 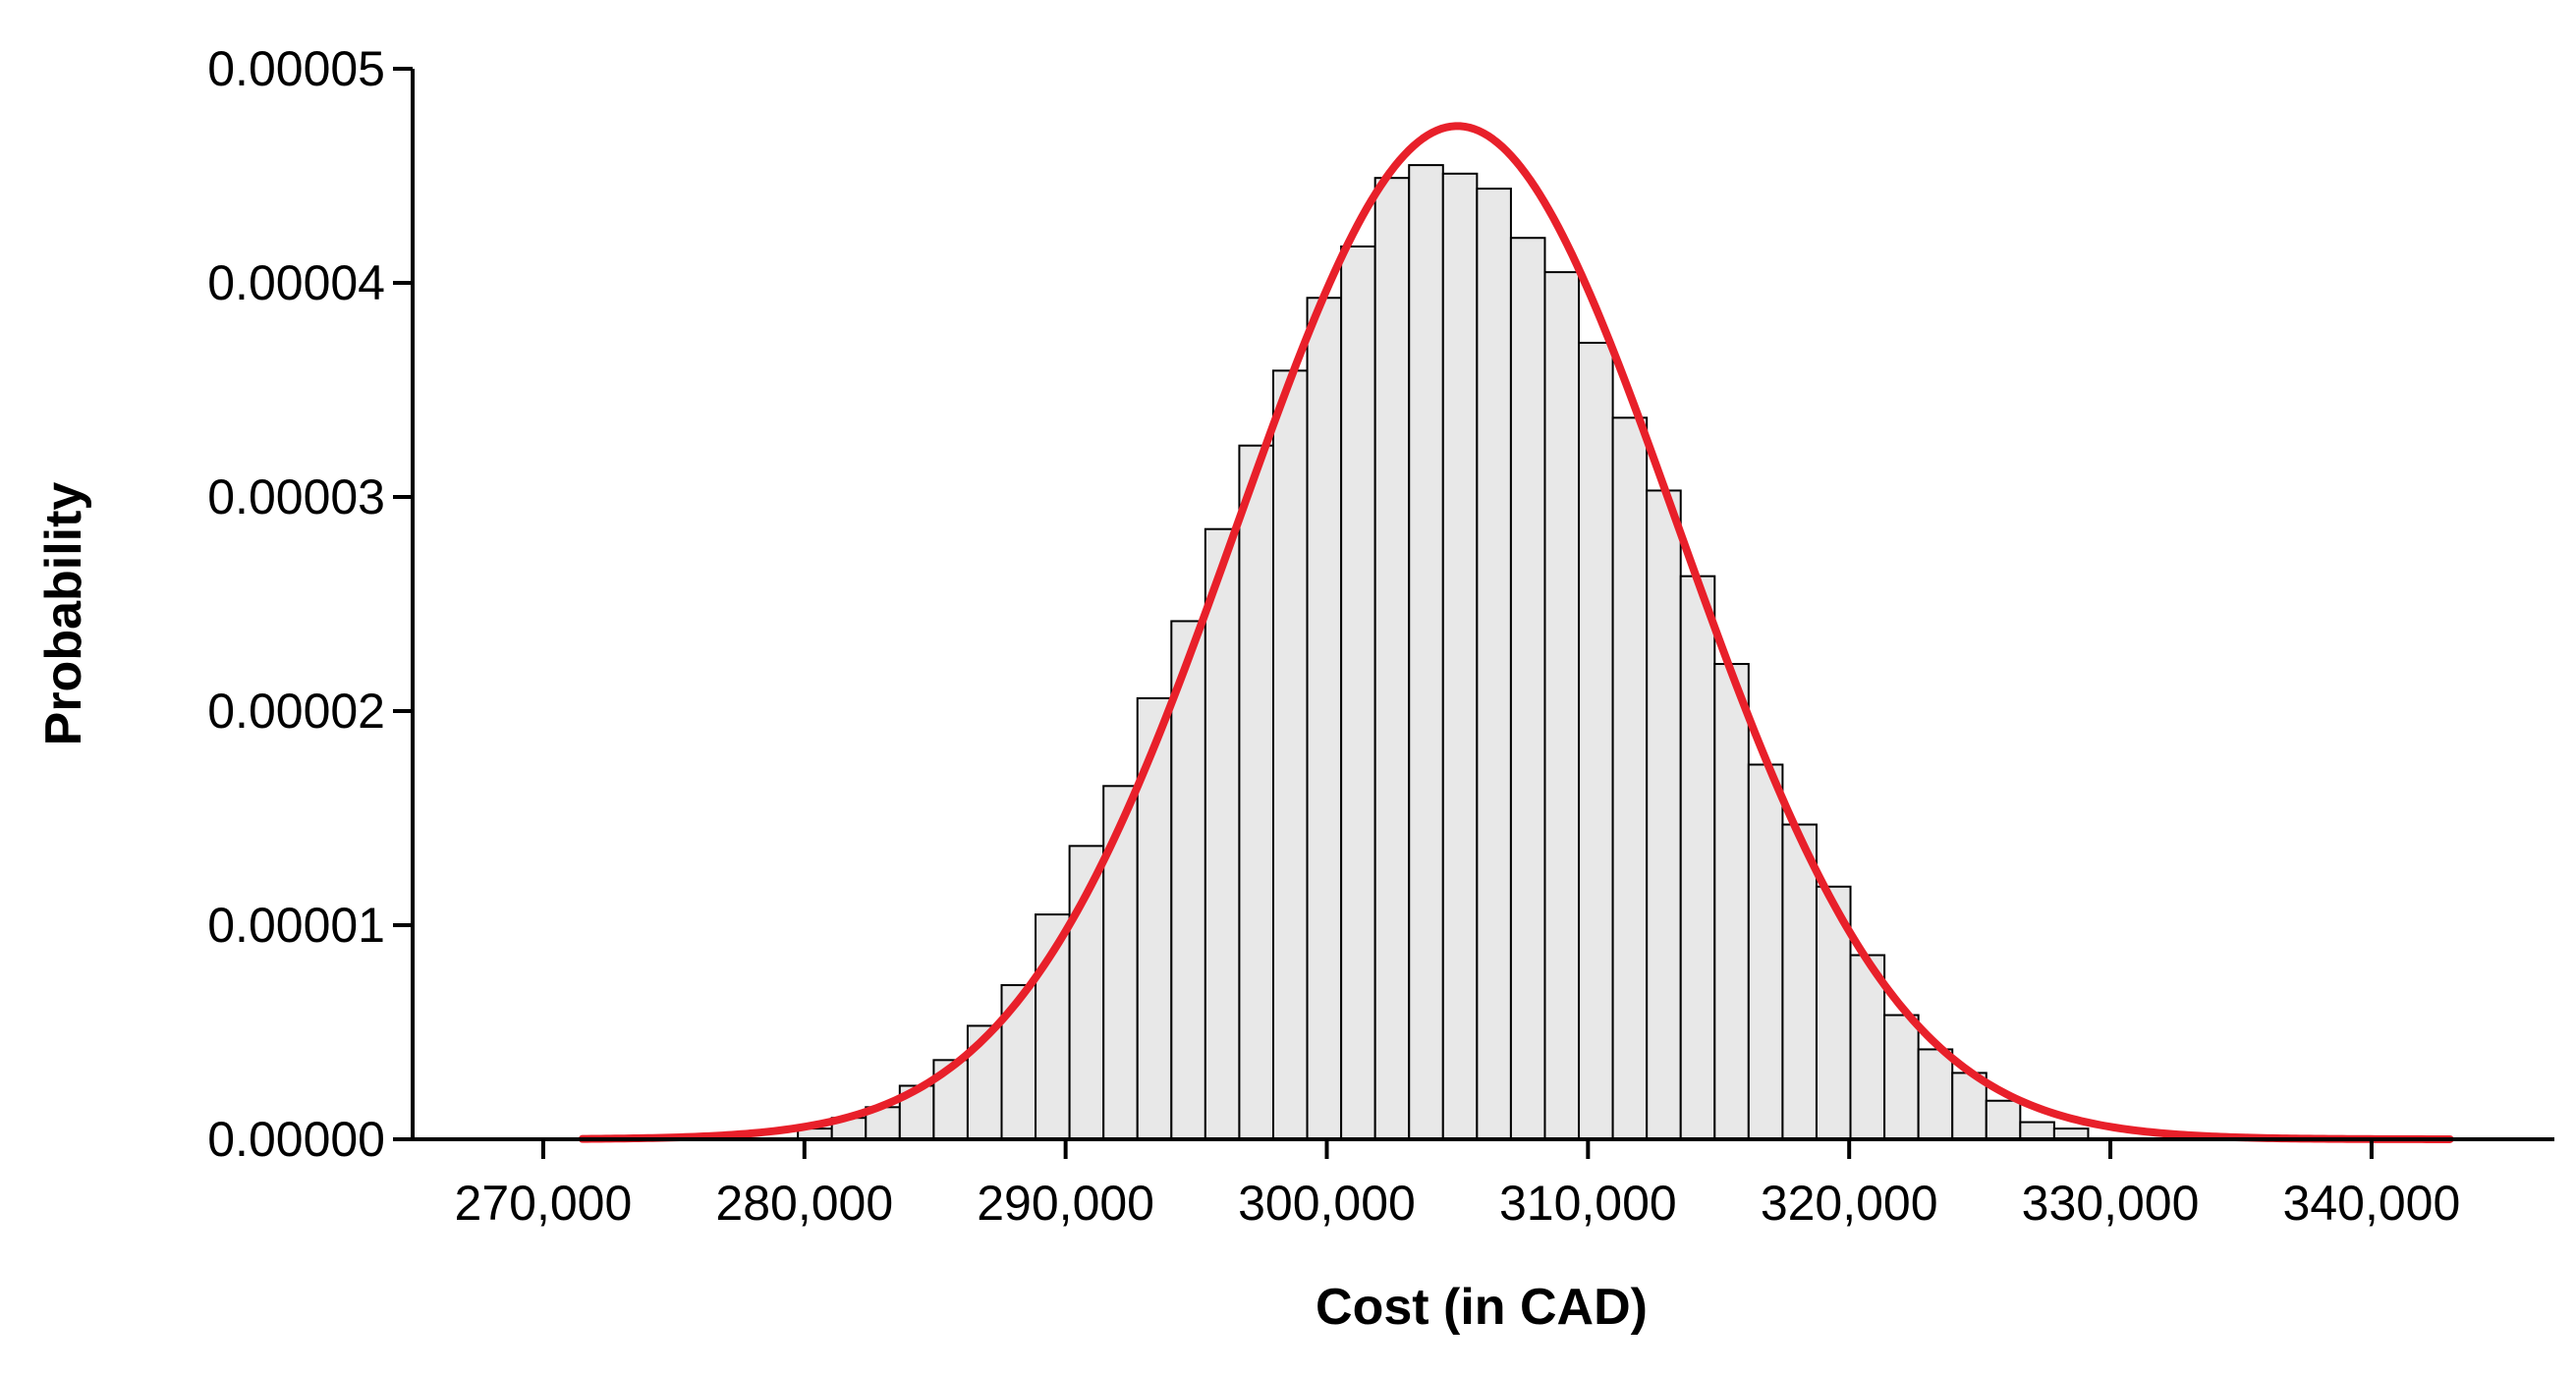 What do you see at coordinates (1065, 1203) in the screenshot?
I see `x-tick-label: 290,000` at bounding box center [1065, 1203].